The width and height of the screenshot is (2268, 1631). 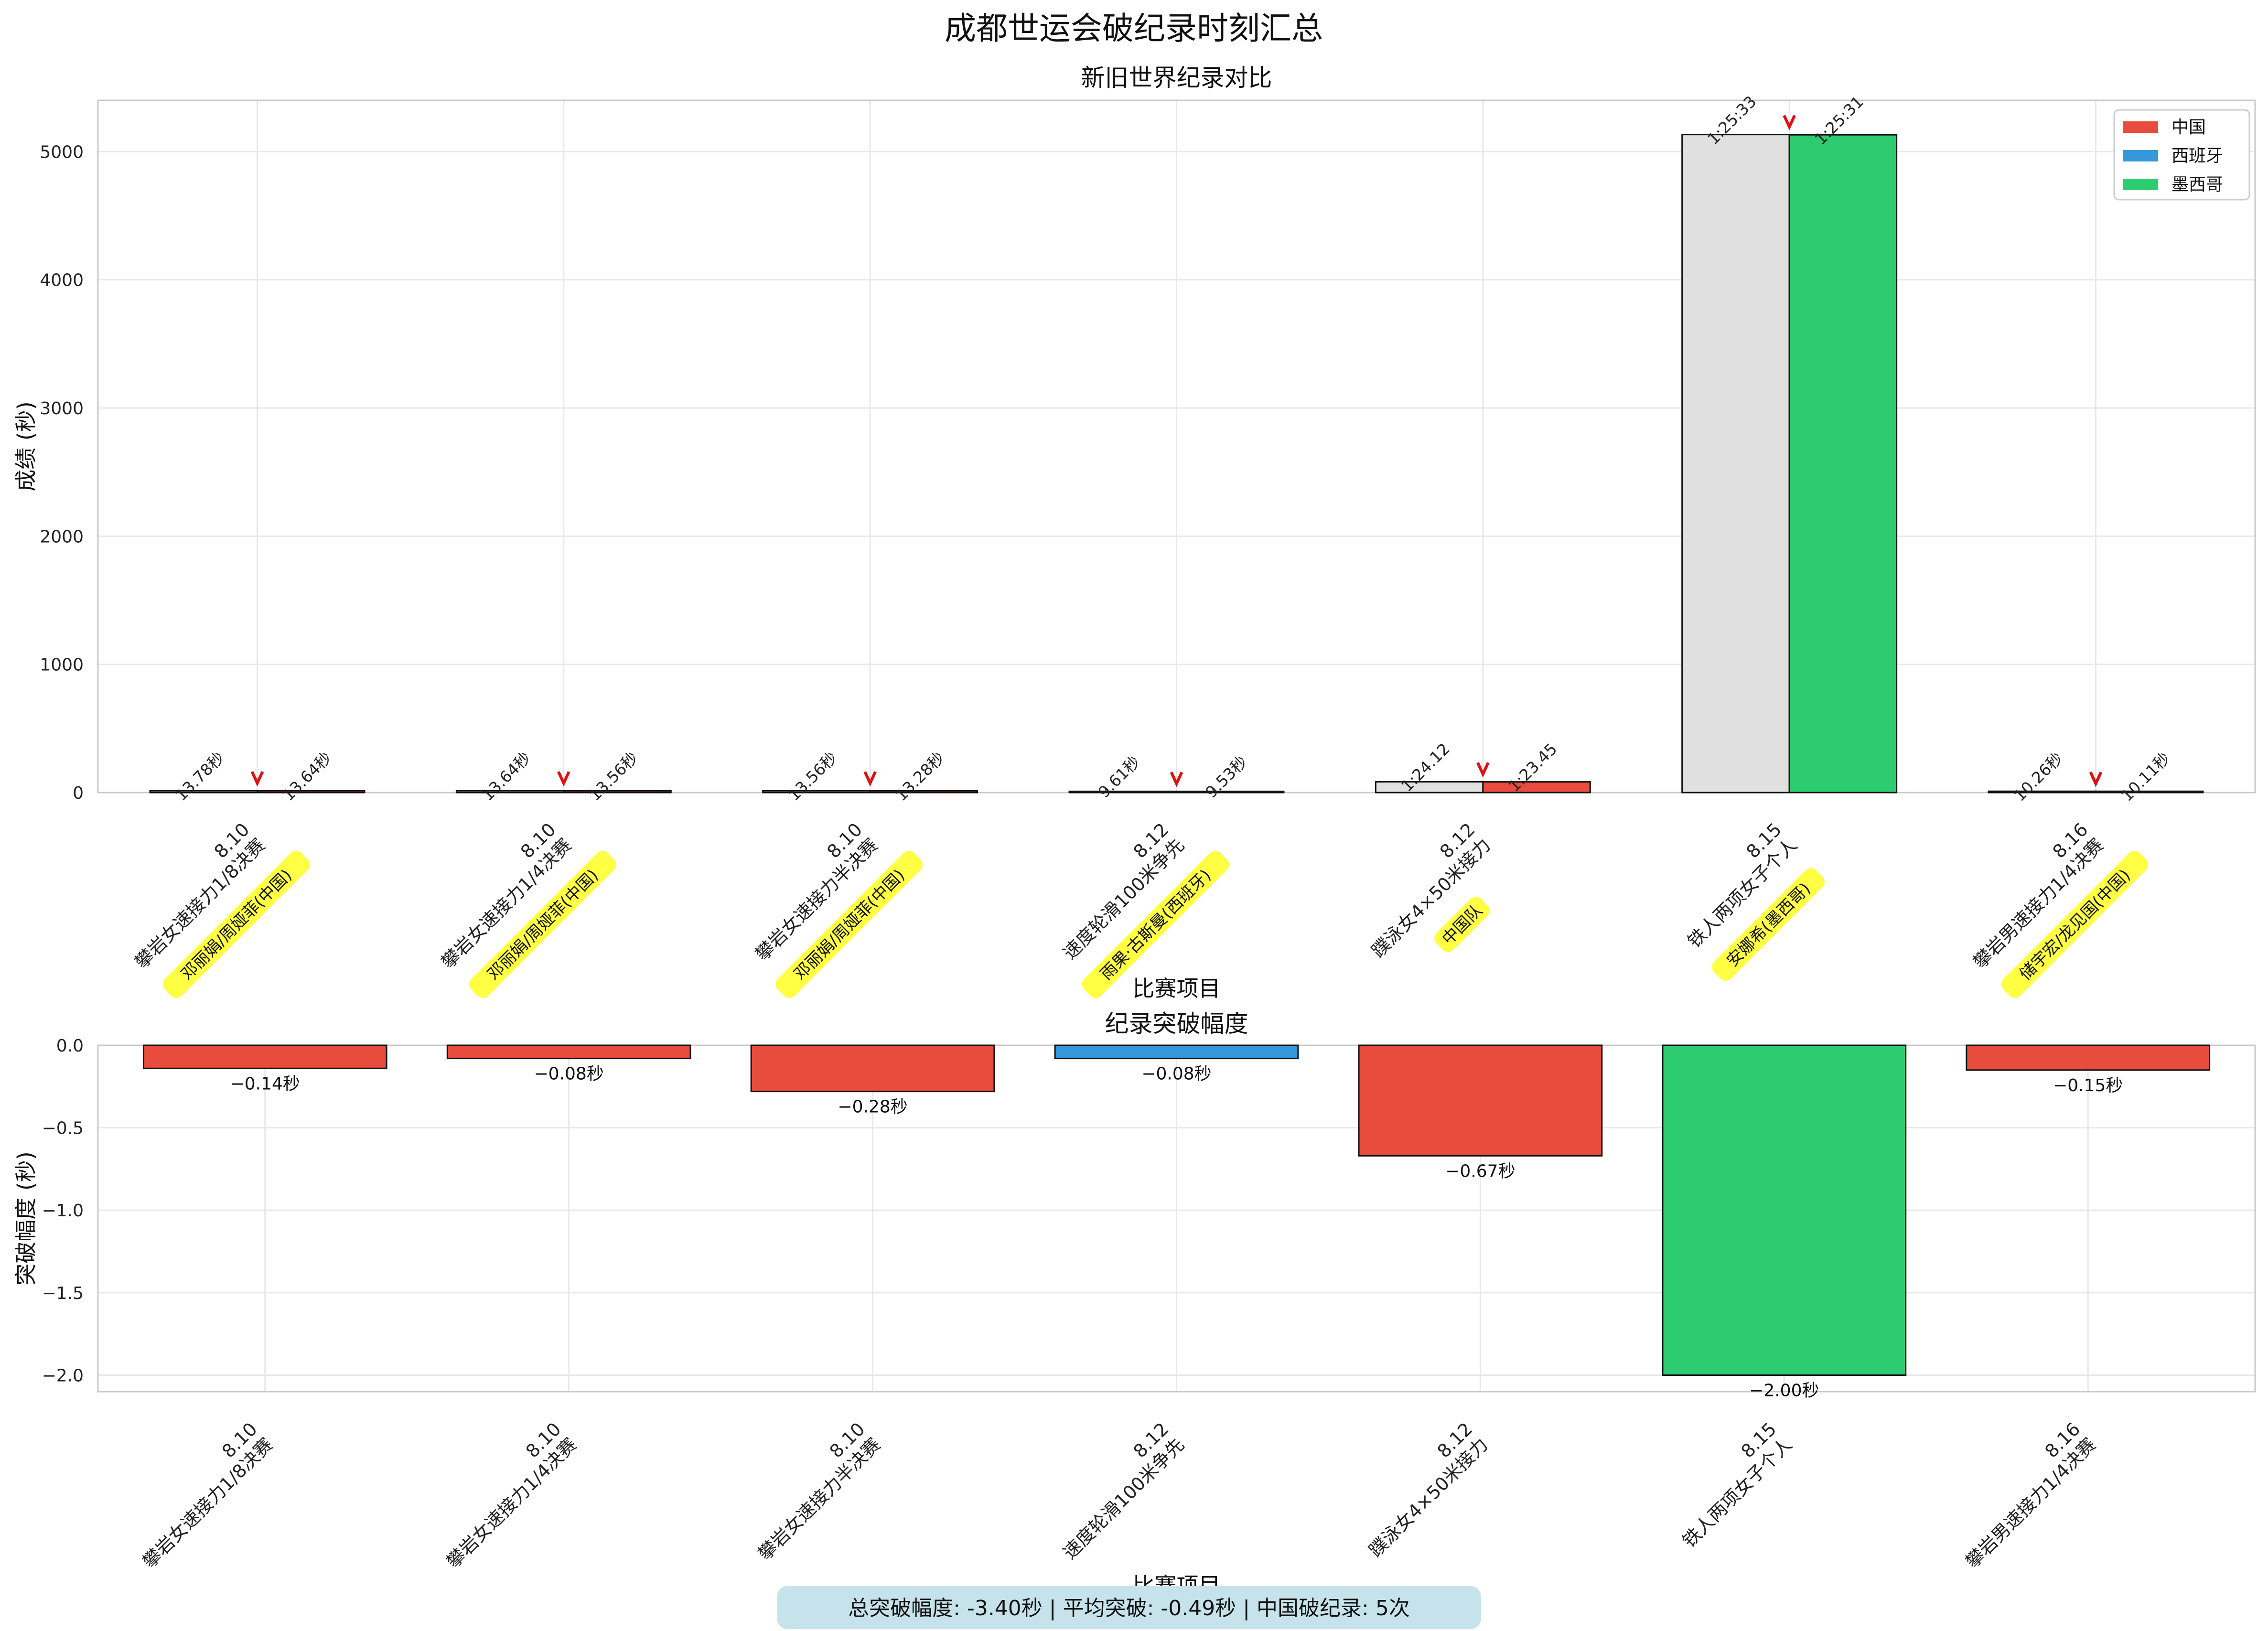 I want to click on y-tick-label: 2000, so click(x=62, y=537).